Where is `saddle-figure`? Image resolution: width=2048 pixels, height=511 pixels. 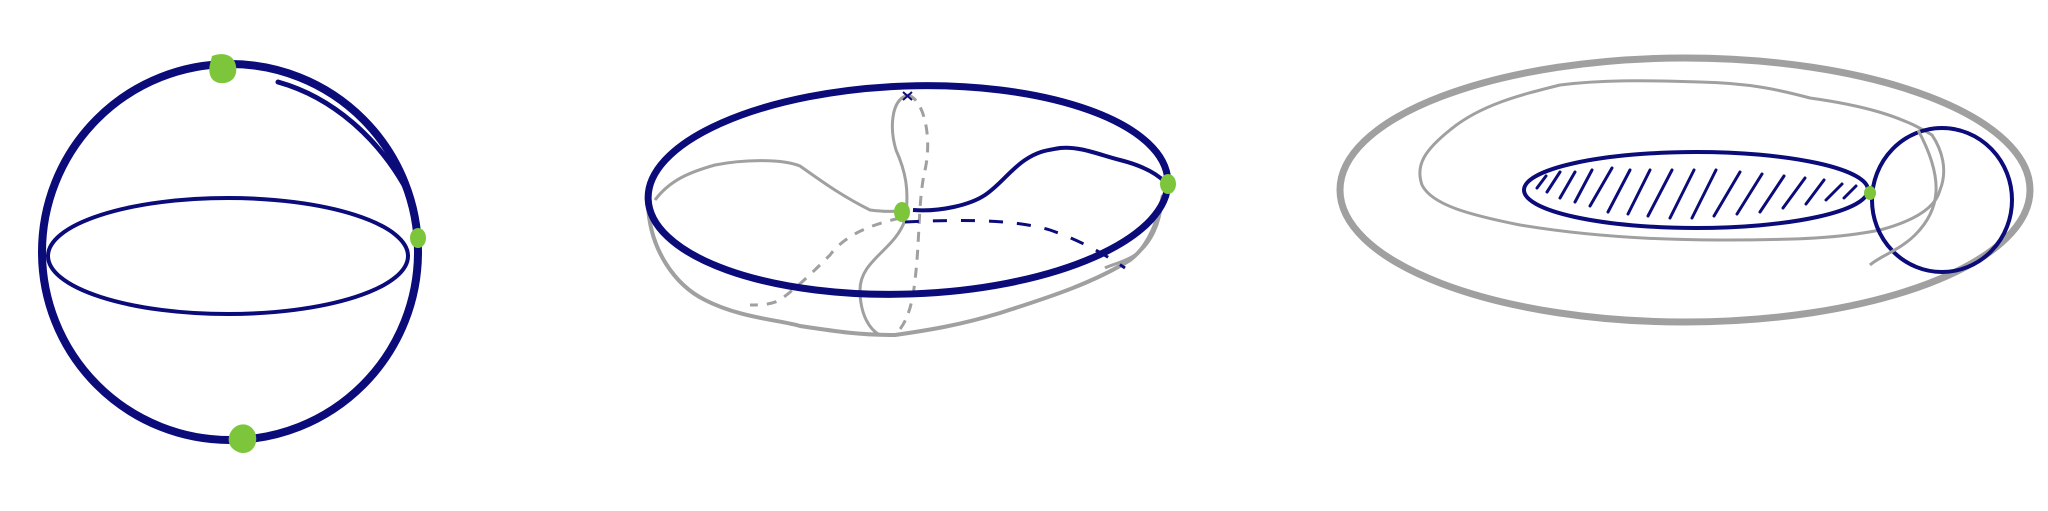 saddle-figure is located at coordinates (910, 210).